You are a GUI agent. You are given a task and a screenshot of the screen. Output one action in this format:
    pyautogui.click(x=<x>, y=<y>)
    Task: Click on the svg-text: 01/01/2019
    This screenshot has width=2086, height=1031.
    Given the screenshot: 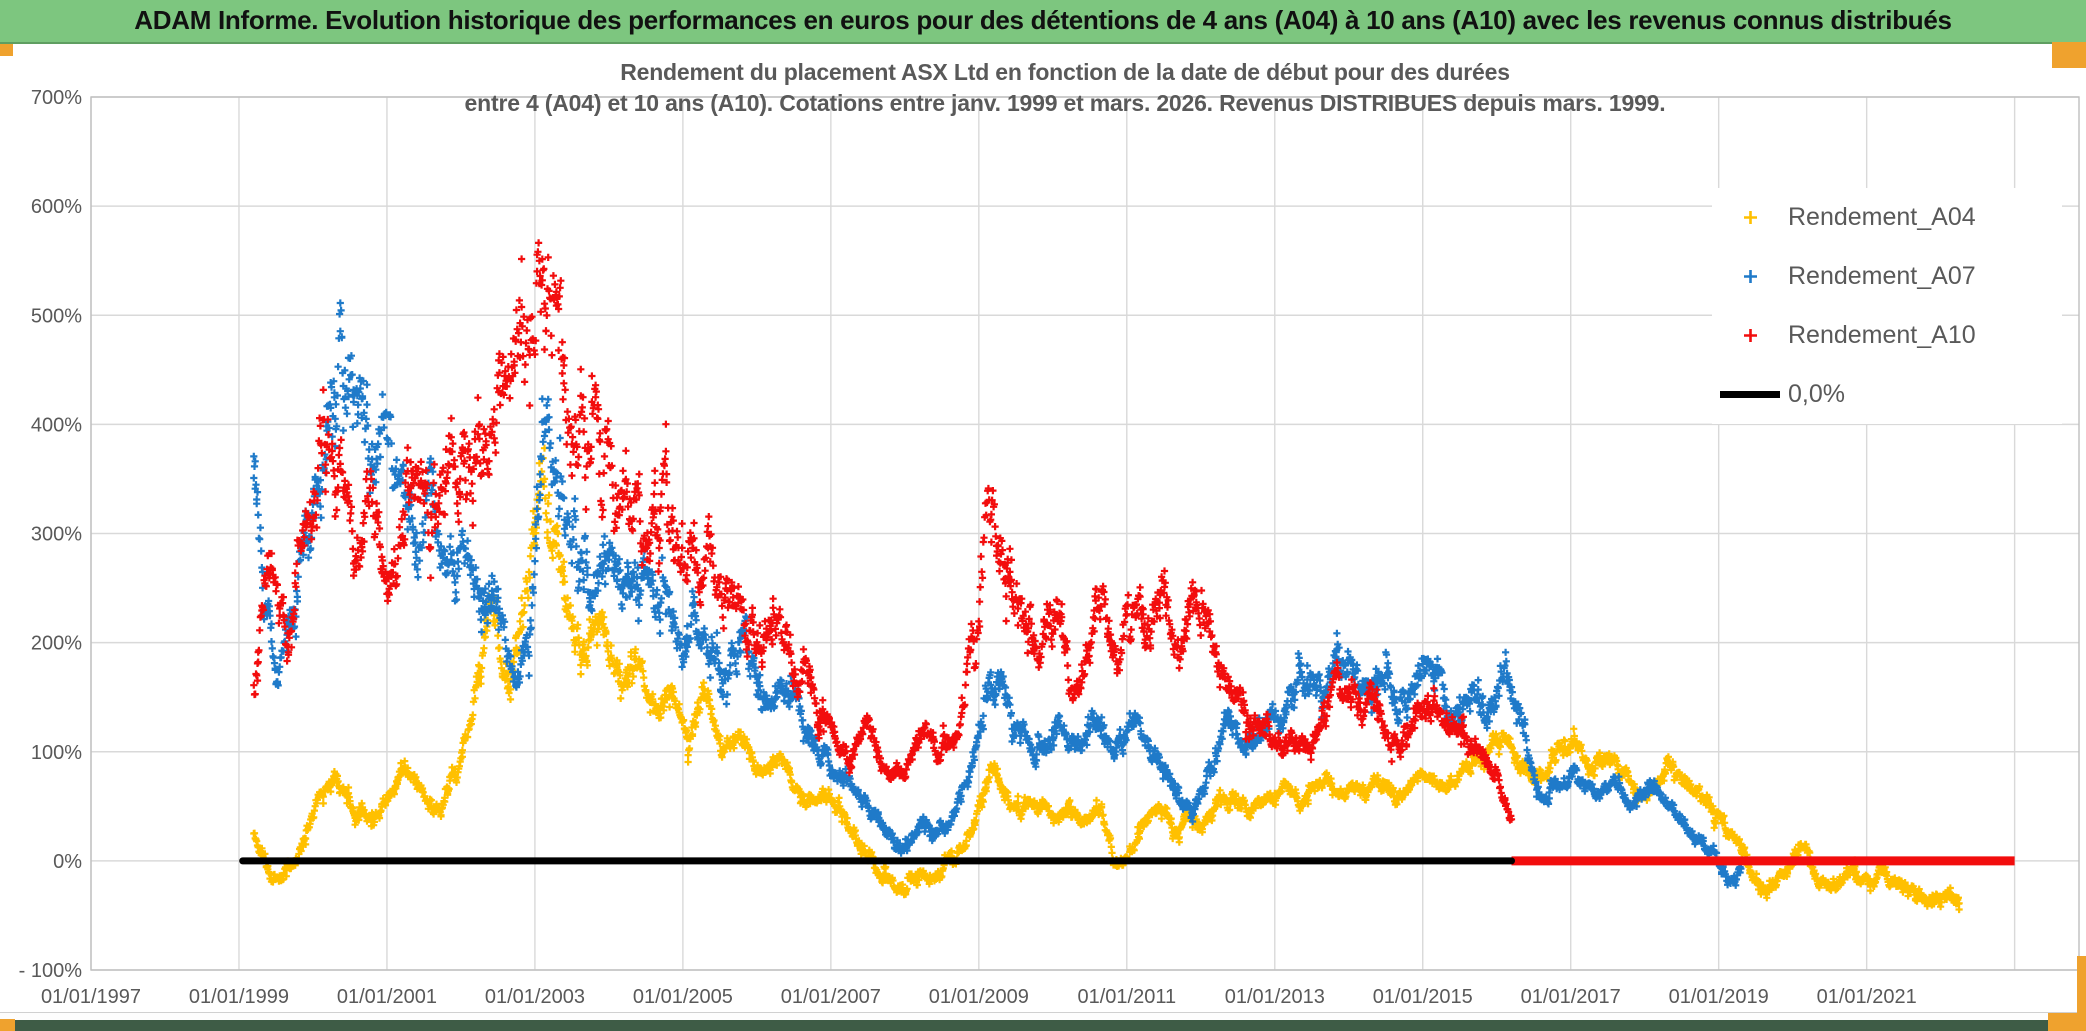 What is the action you would take?
    pyautogui.click(x=1719, y=997)
    